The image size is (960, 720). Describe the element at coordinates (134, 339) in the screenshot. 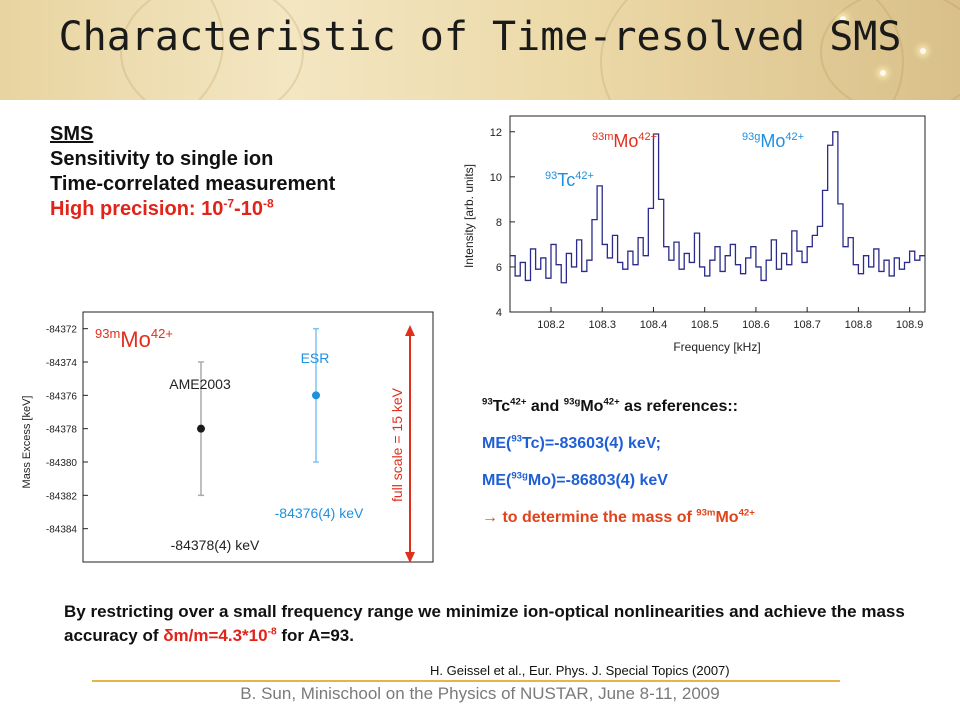

I see `mass-chart-title: 93mMo42+` at that location.